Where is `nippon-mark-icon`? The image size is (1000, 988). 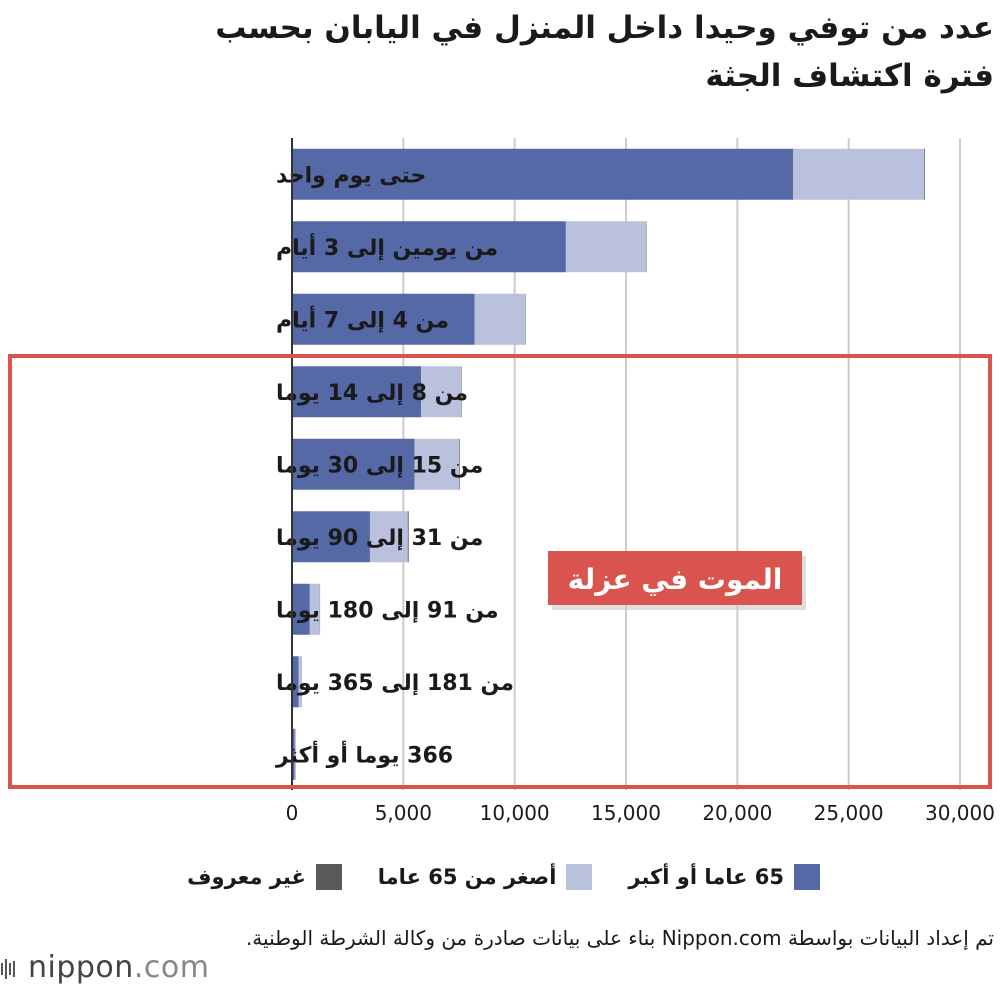 nippon-mark-icon is located at coordinates (8, 968).